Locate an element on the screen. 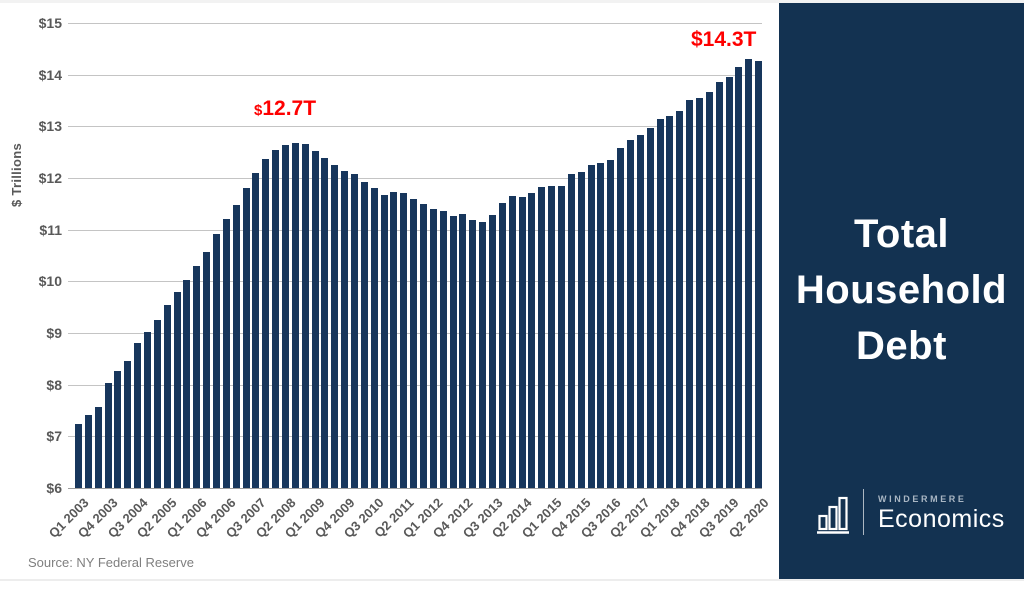  bar-q2-2007 is located at coordinates (246, 338).